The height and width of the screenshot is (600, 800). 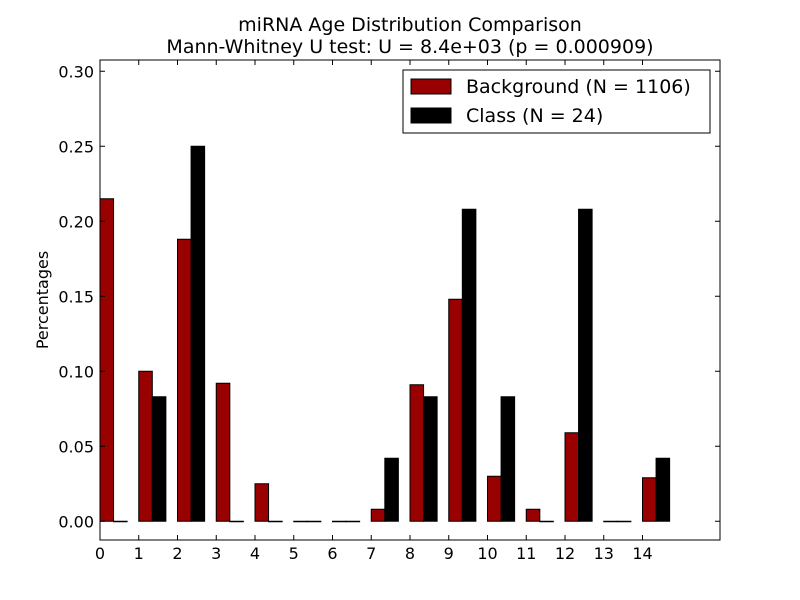 What do you see at coordinates (565, 553) in the screenshot?
I see `x-tick-label: 12` at bounding box center [565, 553].